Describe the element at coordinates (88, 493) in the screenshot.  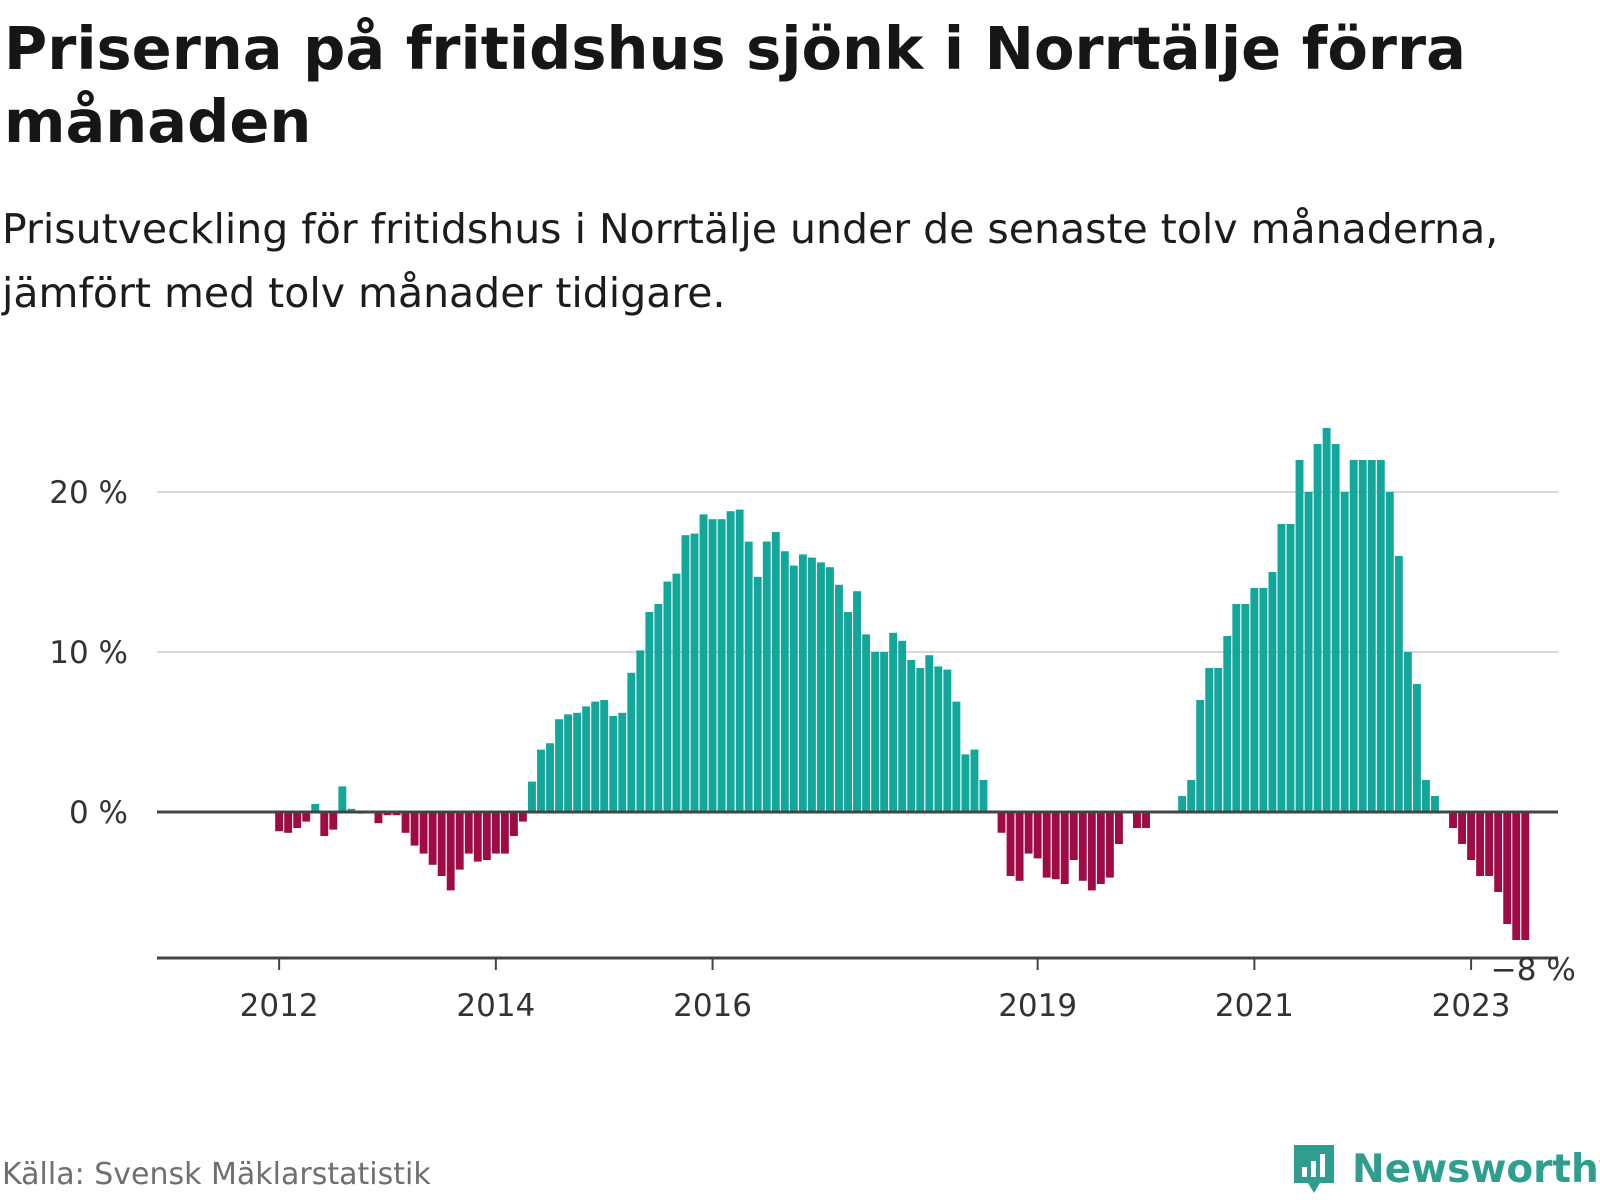
I see `y-tick-label: 20 %` at that location.